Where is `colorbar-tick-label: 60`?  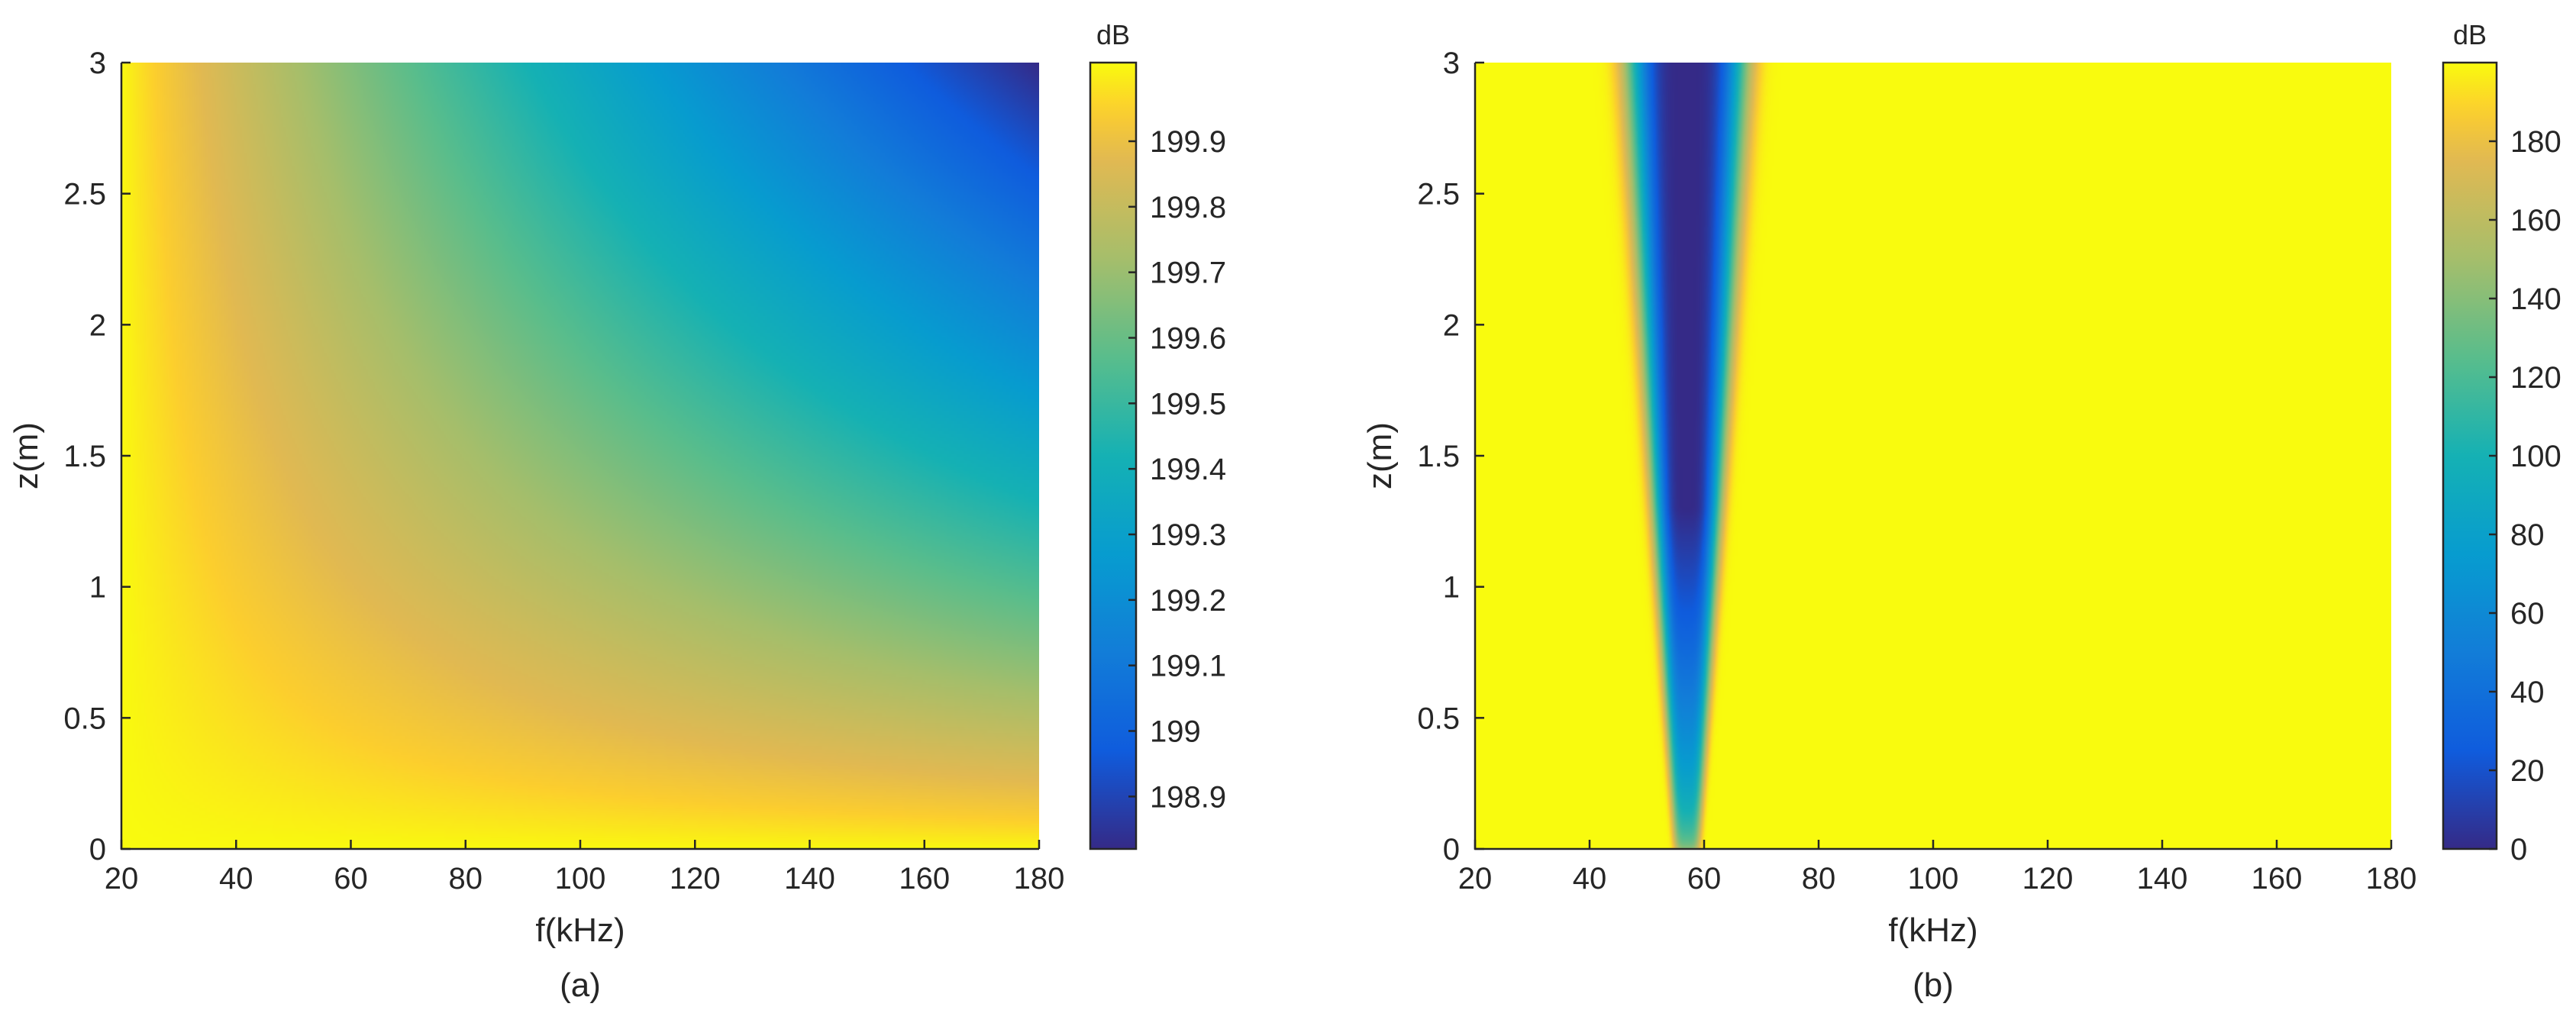 colorbar-tick-label: 60 is located at coordinates (2527, 614).